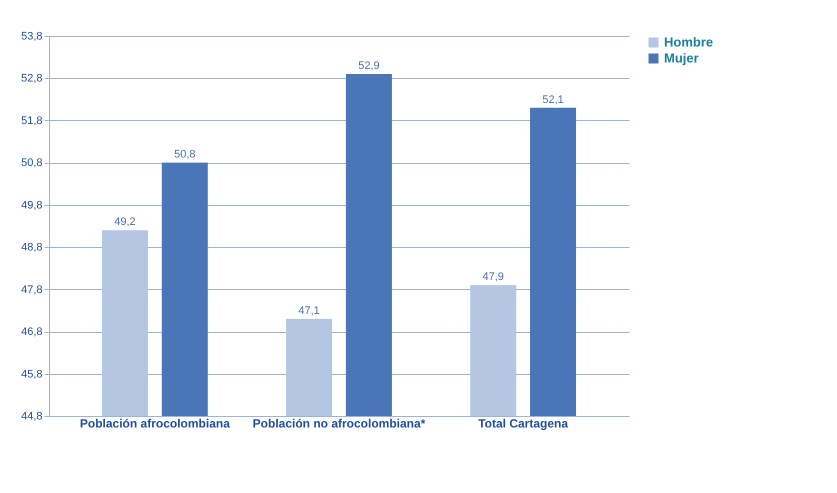 Image resolution: width=837 pixels, height=493 pixels. What do you see at coordinates (31, 416) in the screenshot?
I see `y-tick-label: 44,8` at bounding box center [31, 416].